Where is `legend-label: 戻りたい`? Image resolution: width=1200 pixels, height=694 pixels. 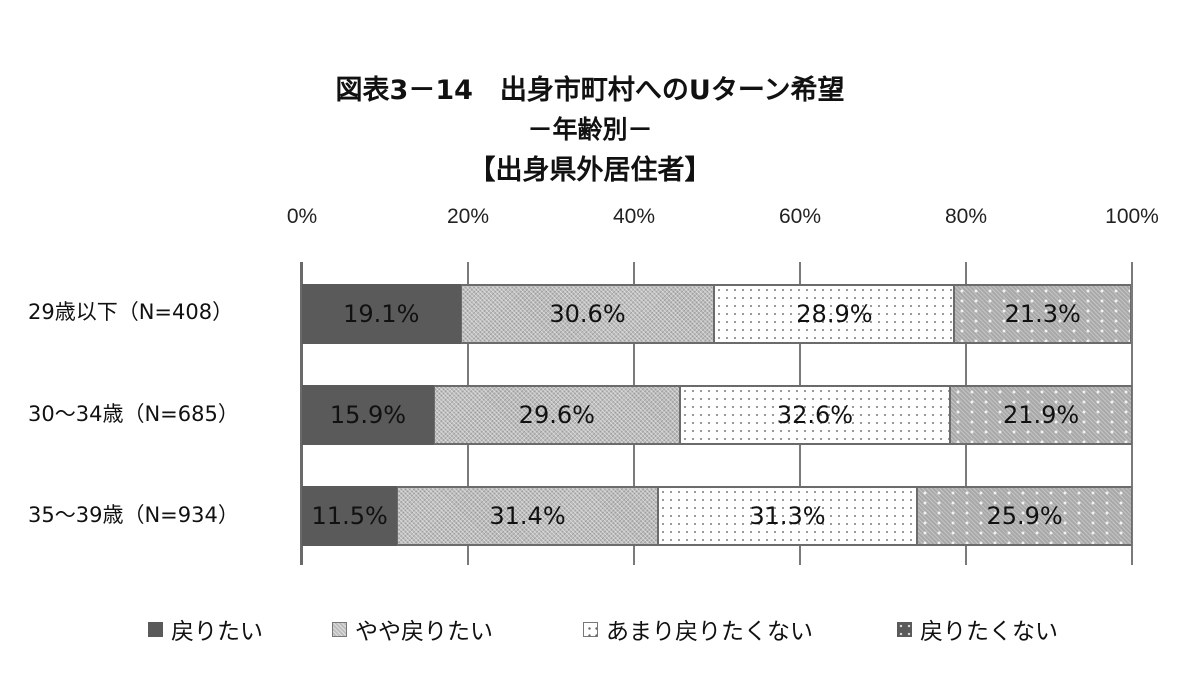 legend-label: 戻りたい is located at coordinates (217, 632).